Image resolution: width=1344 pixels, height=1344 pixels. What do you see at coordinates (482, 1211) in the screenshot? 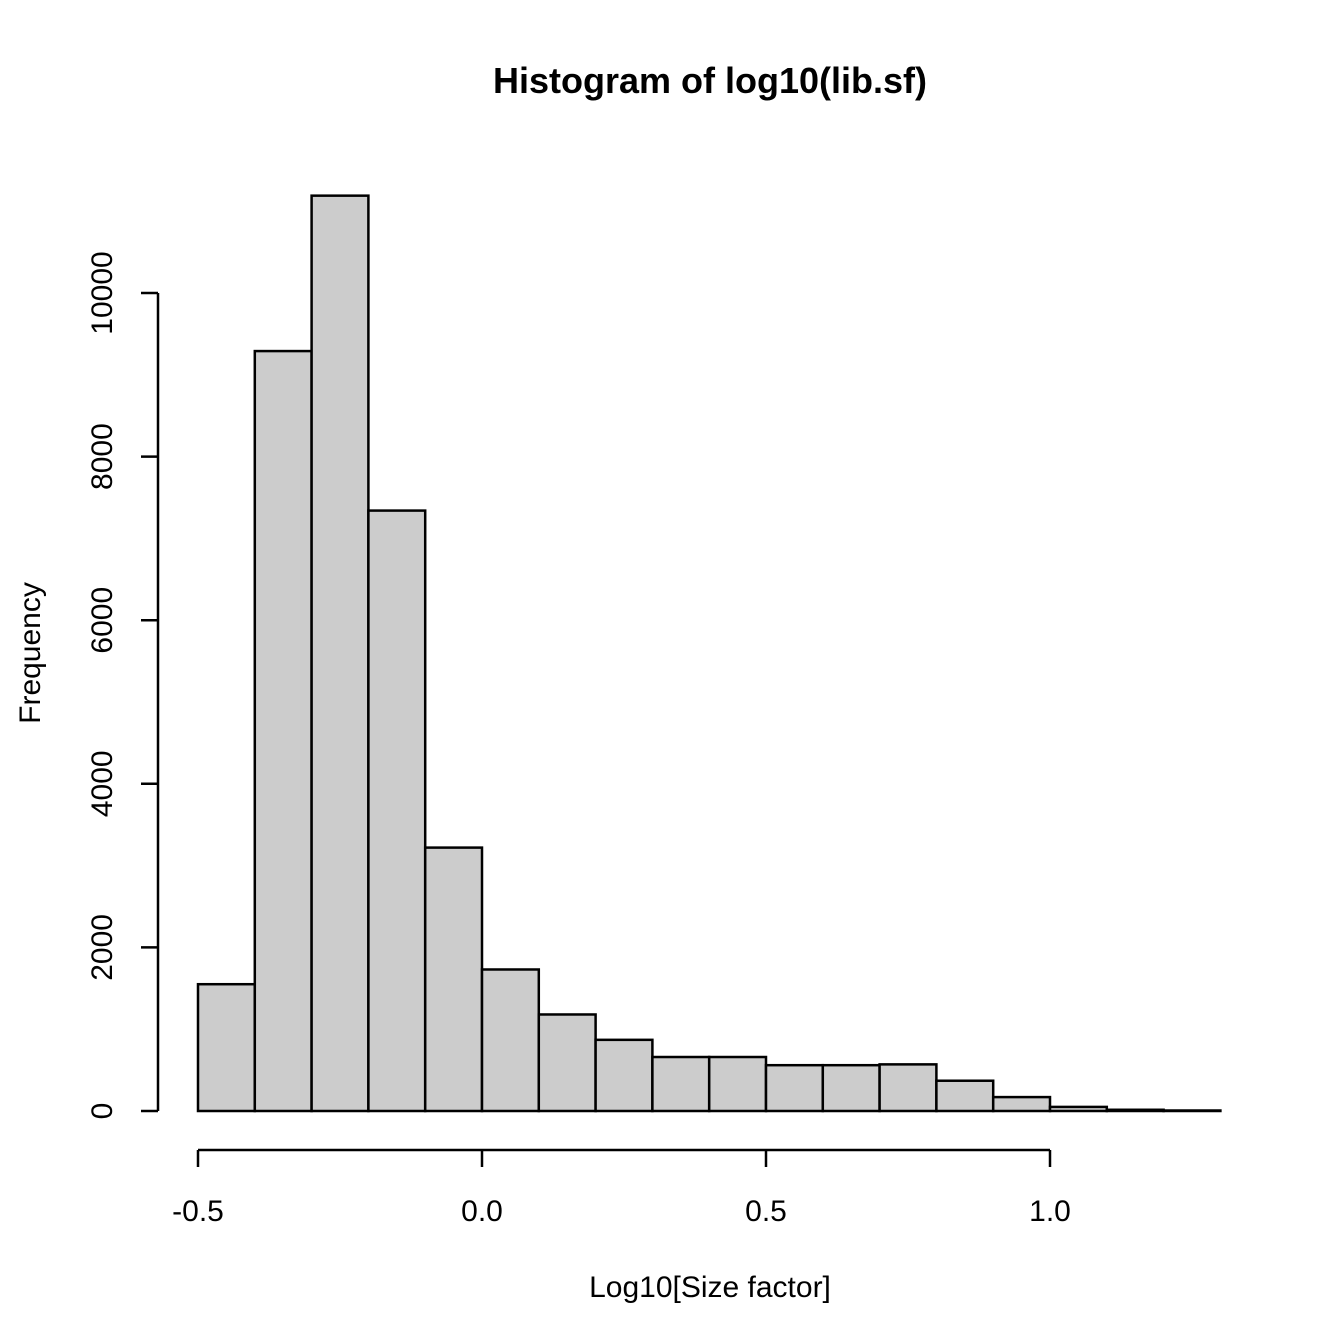
I see `x-tick-label: 0.0` at bounding box center [482, 1211].